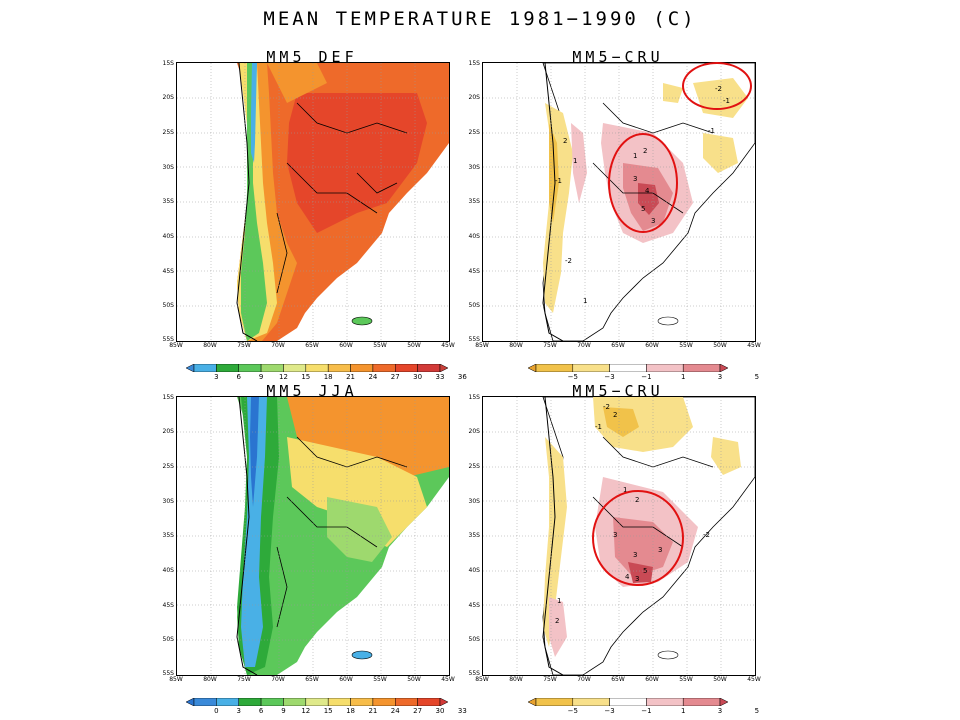 This screenshot has height=720, width=960. I want to click on colorbar-jja: 0 3 6 9 12 15 18 21 24 27 30 33, so click(326, 706).